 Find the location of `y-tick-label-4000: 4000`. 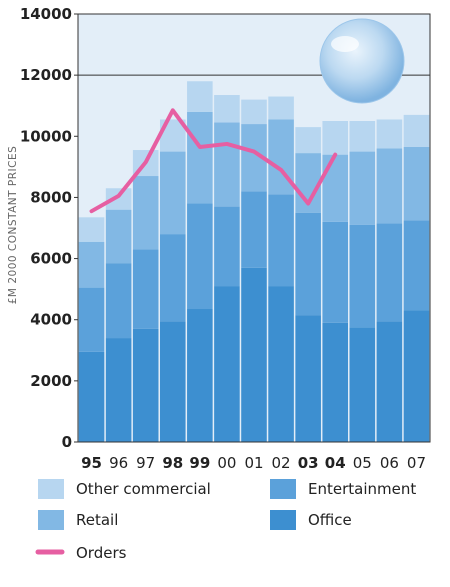

y-tick-label-4000: 4000 is located at coordinates (51, 320).